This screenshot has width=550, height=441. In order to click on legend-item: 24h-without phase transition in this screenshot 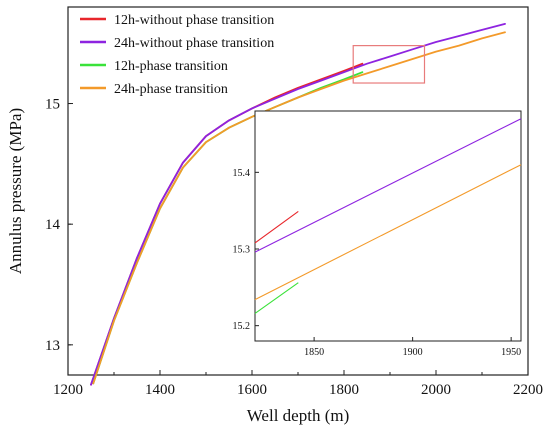, I will do `click(177, 43)`.